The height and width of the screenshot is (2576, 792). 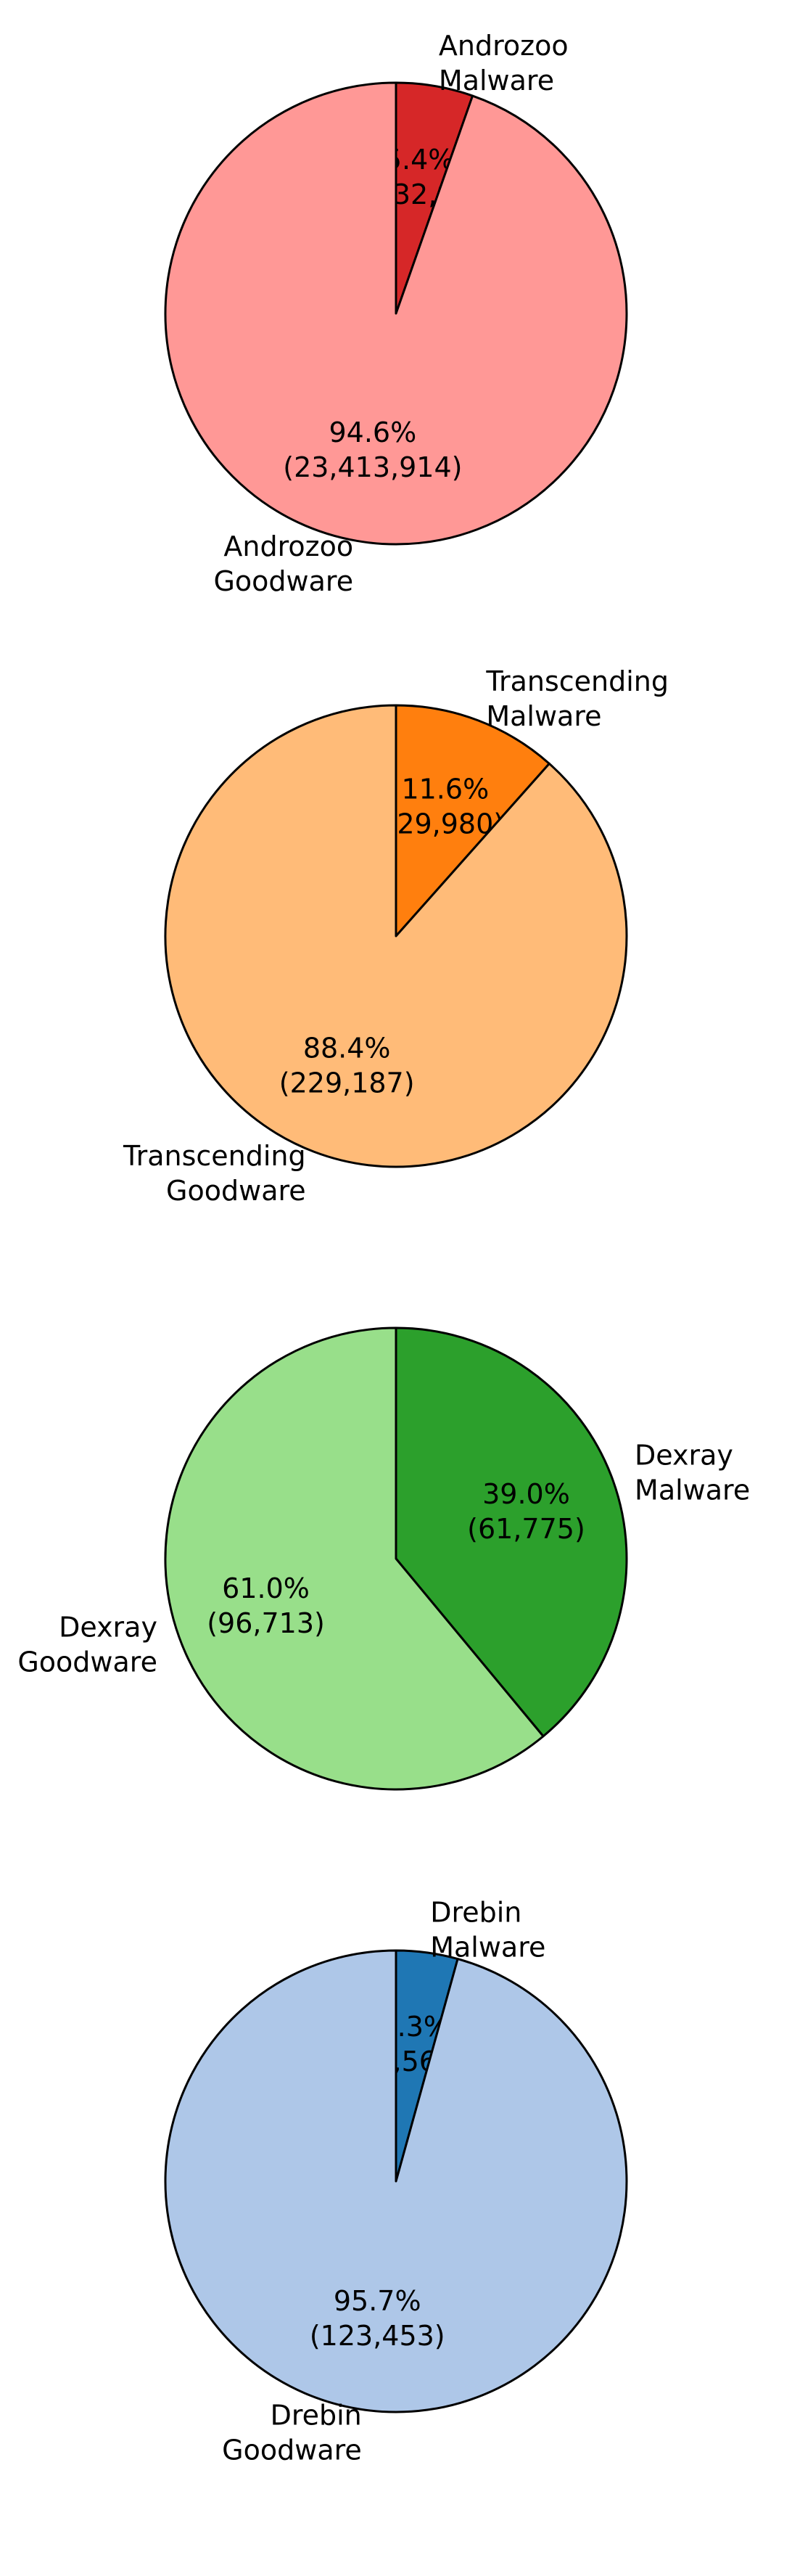 What do you see at coordinates (445, 789) in the screenshot?
I see `slice-value-label-line: 11.6%` at bounding box center [445, 789].